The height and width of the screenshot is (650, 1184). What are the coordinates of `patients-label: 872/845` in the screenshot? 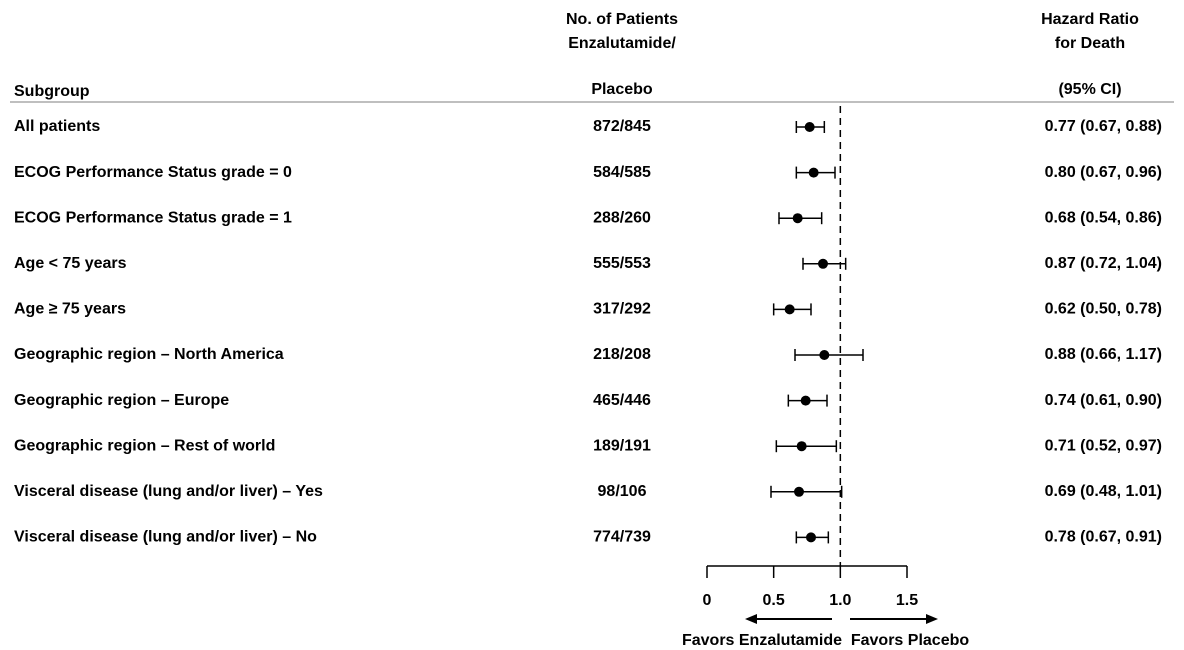 It's located at (622, 126).